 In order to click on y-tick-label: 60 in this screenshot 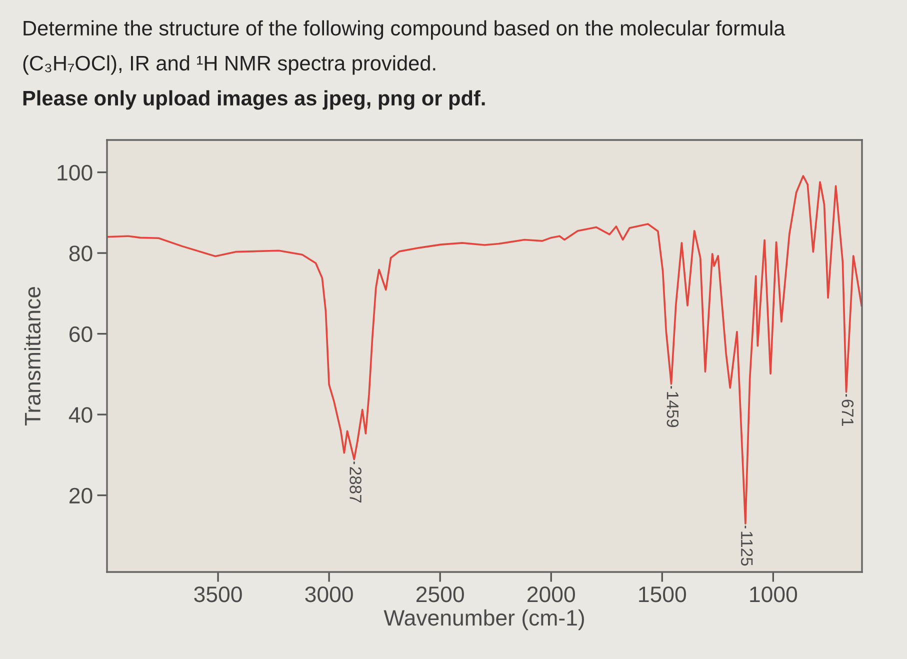, I will do `click(81, 334)`.